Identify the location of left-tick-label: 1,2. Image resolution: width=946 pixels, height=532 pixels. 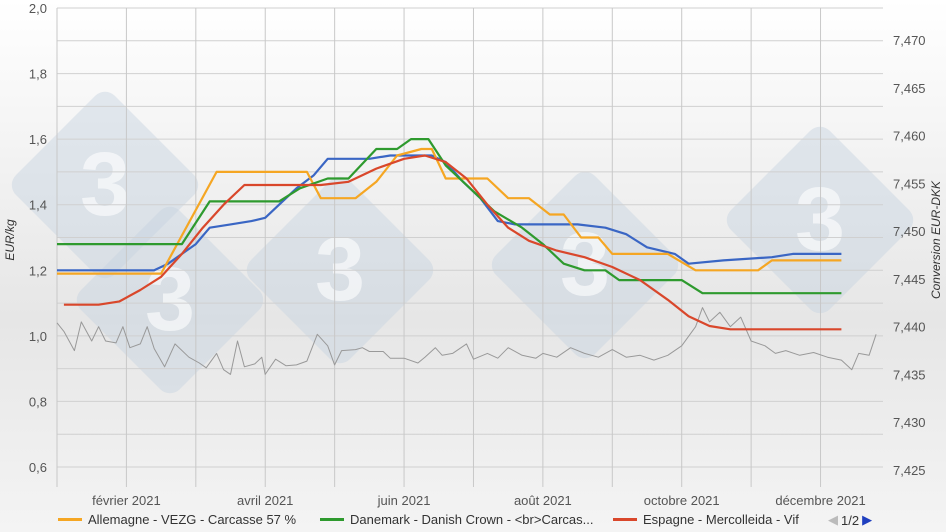
(38, 270).